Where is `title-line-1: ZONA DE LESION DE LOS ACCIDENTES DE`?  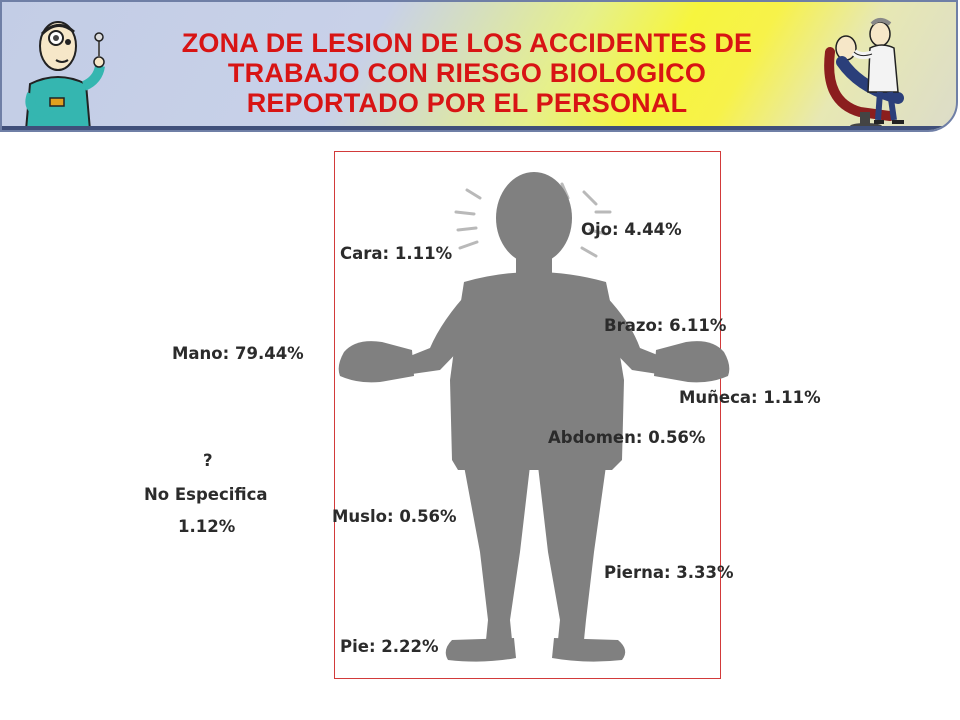 title-line-1: ZONA DE LESION DE LOS ACCIDENTES DE is located at coordinates (467, 43).